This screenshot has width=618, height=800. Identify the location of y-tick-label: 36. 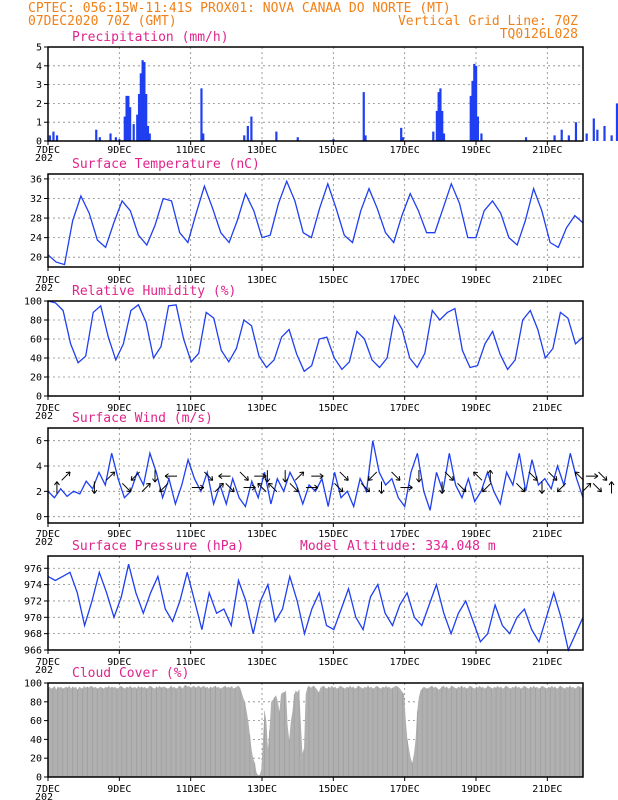
(36, 179).